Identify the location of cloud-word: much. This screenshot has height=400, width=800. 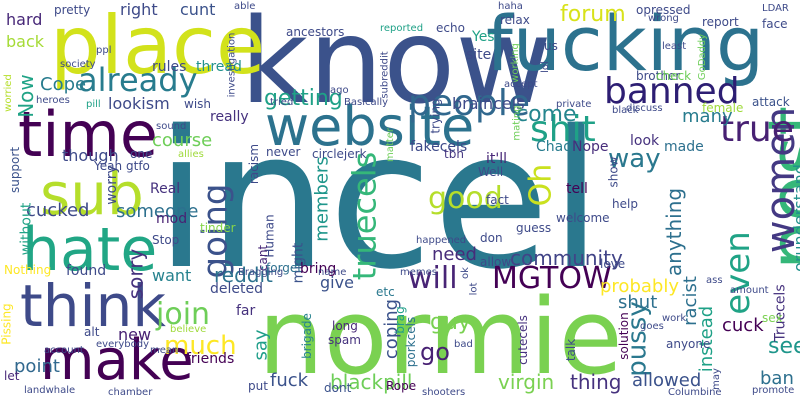
(200, 346).